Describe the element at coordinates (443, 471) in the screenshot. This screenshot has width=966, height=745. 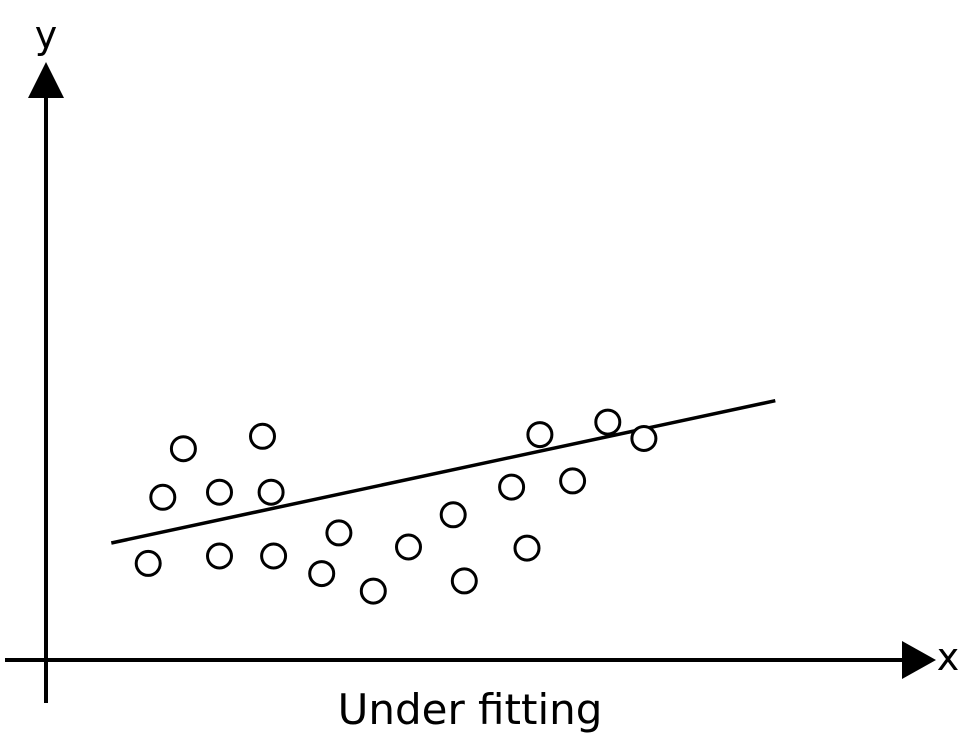
I see `fit-line` at that location.